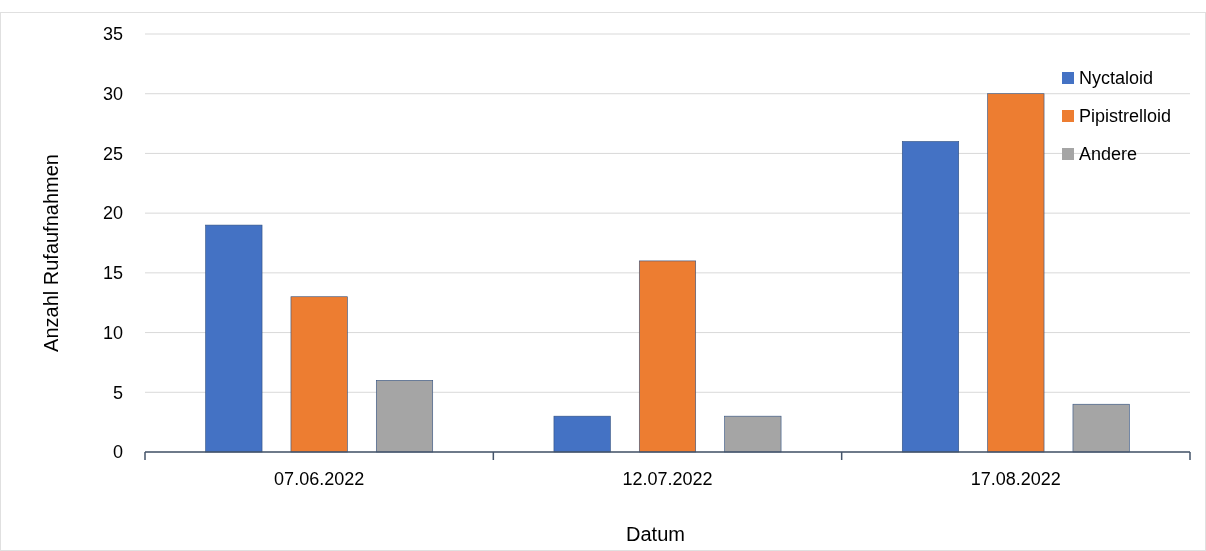 Image resolution: width=1206 pixels, height=551 pixels. Describe the element at coordinates (1116, 78) in the screenshot. I see `legend-label: Nyctaloid` at that location.